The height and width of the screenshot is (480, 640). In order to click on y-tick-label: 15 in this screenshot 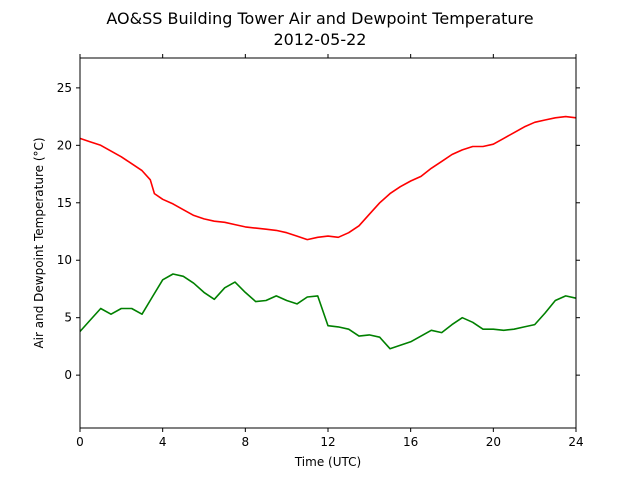, I will do `click(64, 203)`.